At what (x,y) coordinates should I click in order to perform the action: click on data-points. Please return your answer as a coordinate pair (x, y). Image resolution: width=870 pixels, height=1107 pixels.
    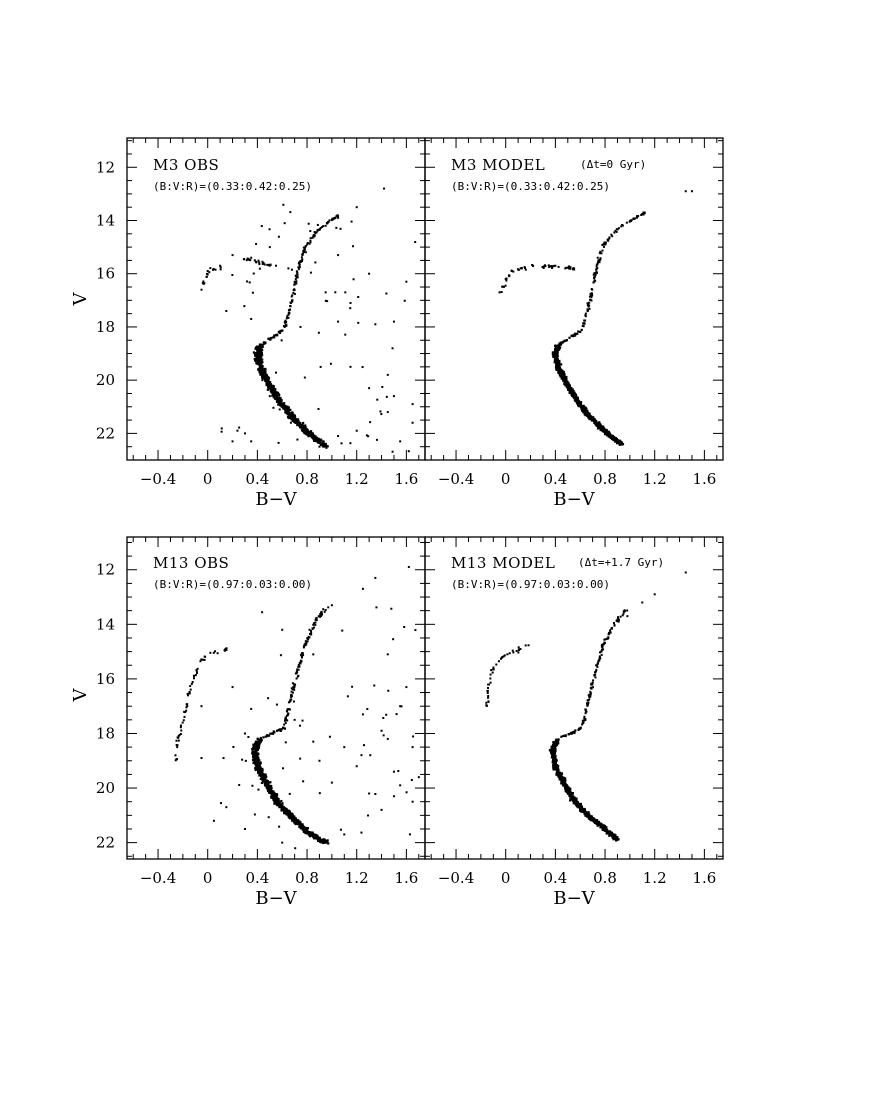
    Looking at the image, I should click on (308, 320).